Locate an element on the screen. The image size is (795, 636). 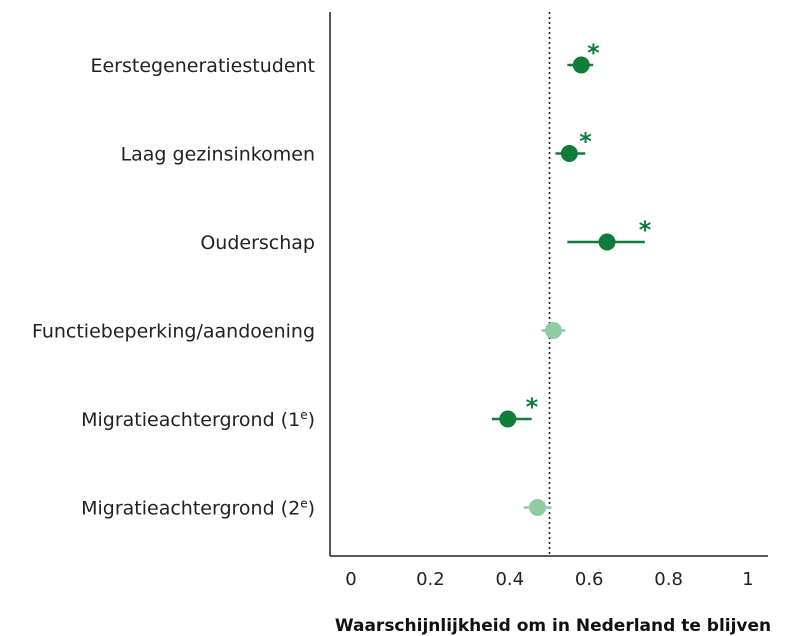
x-tick-label: 0.8 is located at coordinates (668, 579).